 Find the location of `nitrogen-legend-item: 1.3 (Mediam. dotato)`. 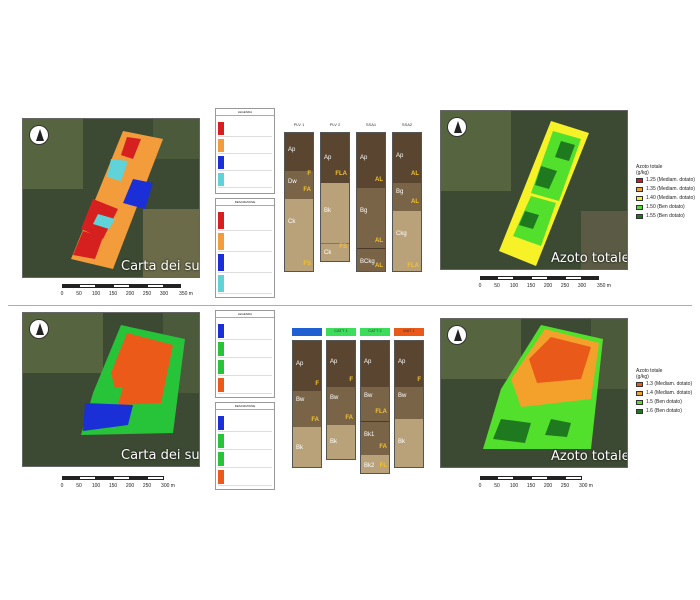

nitrogen-legend-item: 1.3 (Mediam. dotato) is located at coordinates (666, 385).